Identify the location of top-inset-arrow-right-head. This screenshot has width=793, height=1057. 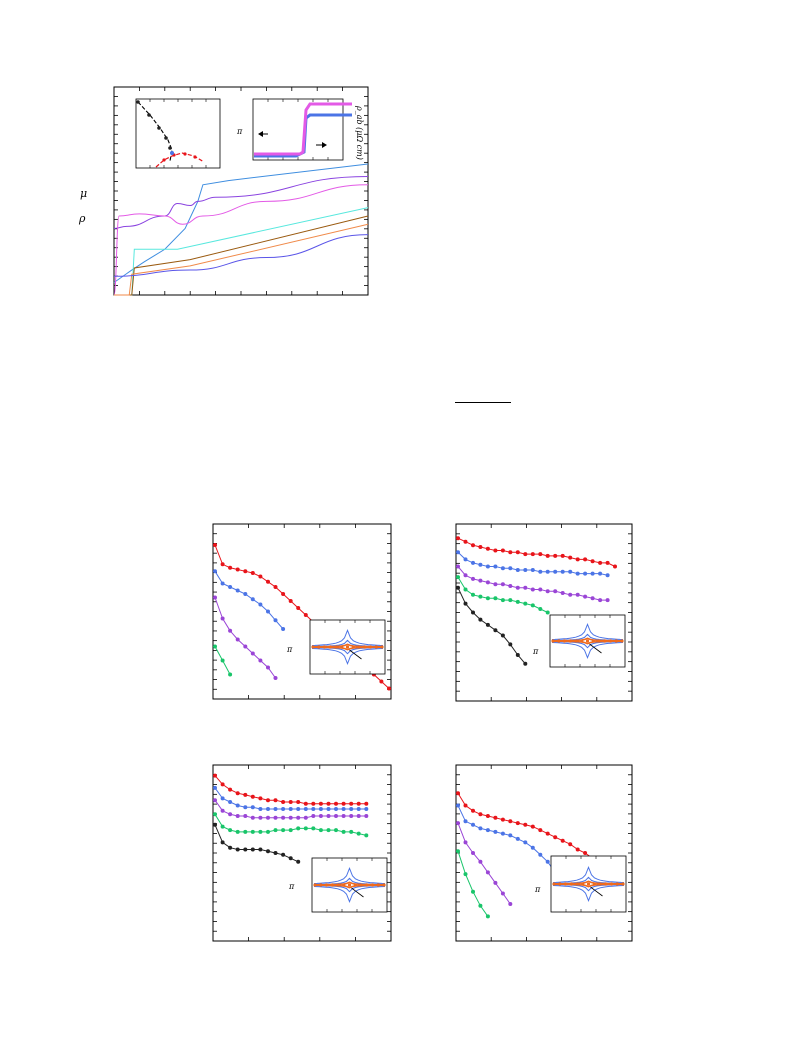
(324, 145).